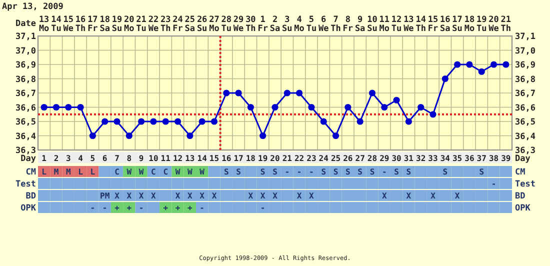 The height and width of the screenshot is (266, 550). Describe the element at coordinates (226, 24) in the screenshot. I see `x2-tick-label: 28 Tu` at that location.